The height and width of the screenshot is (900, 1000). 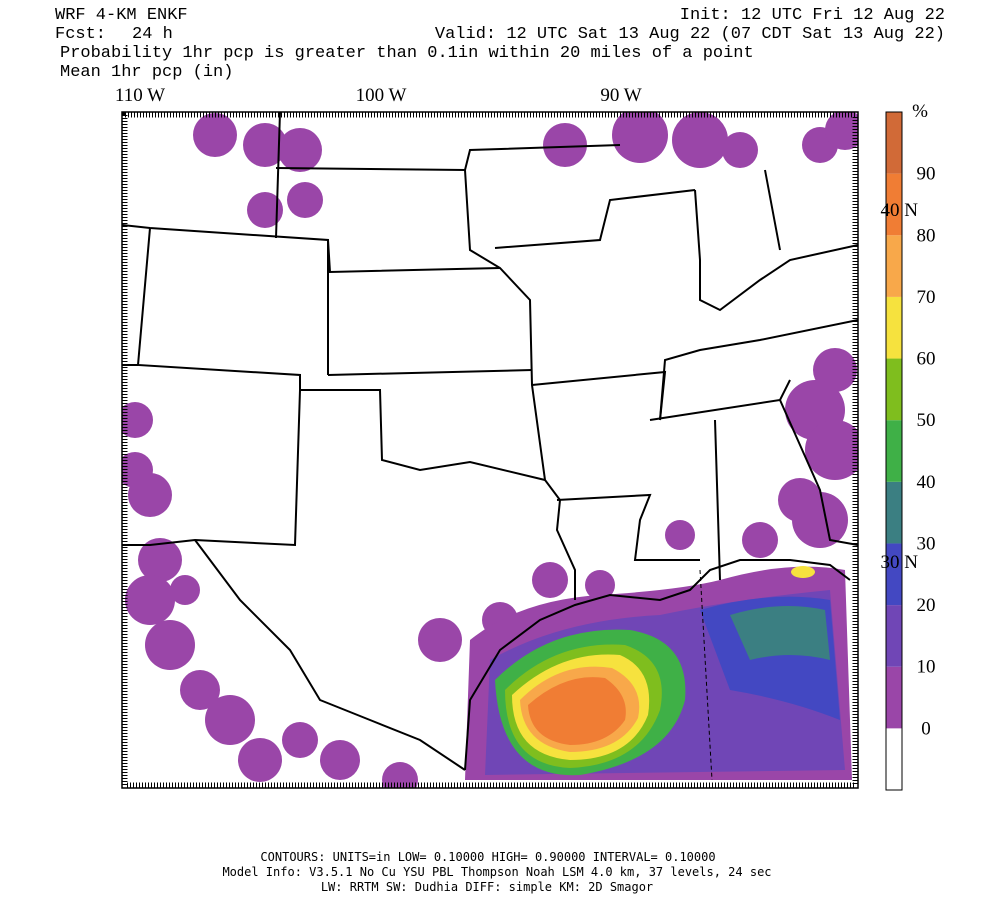 What do you see at coordinates (140, 95) in the screenshot?
I see `lon-label: 110 W` at bounding box center [140, 95].